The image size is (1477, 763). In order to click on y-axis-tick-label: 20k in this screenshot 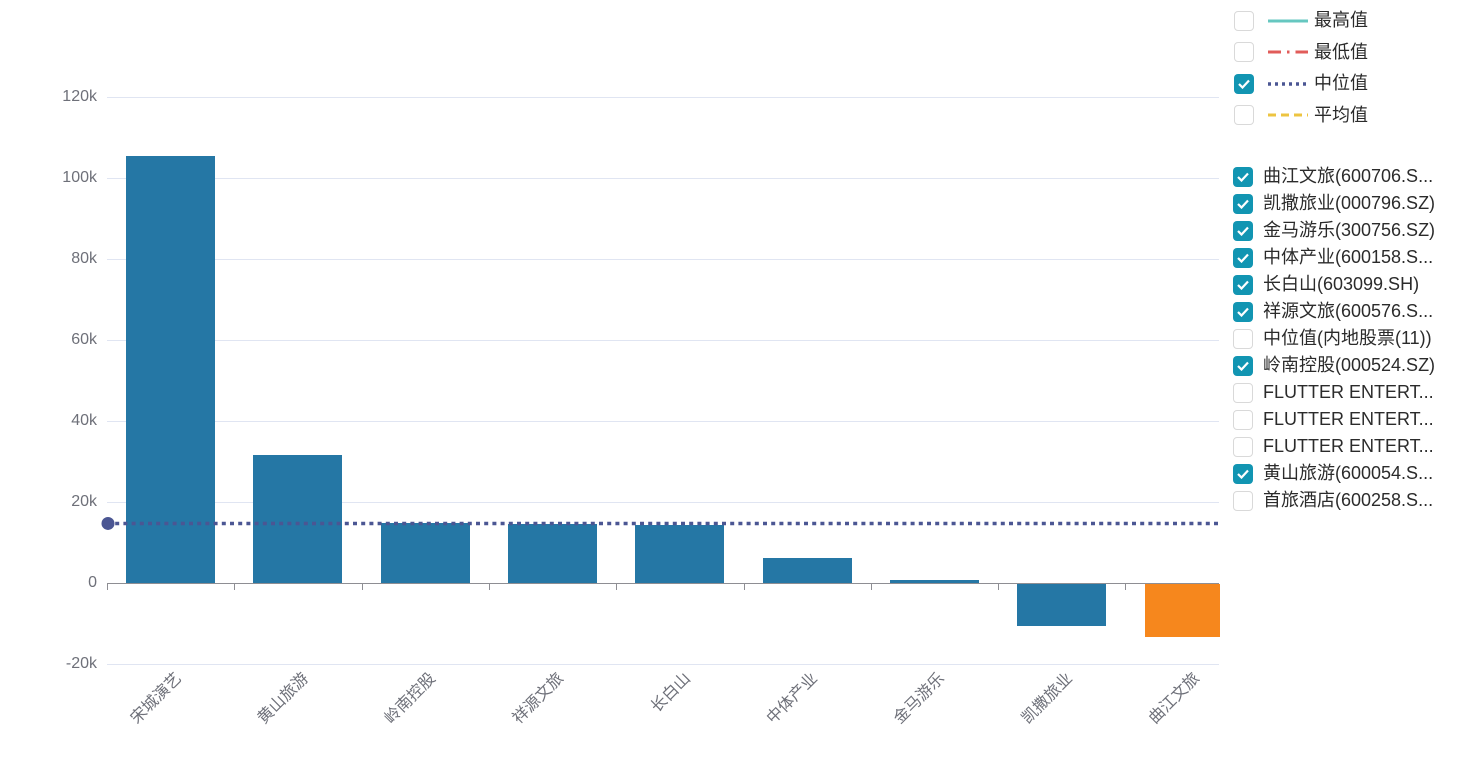, I will do `click(84, 501)`.